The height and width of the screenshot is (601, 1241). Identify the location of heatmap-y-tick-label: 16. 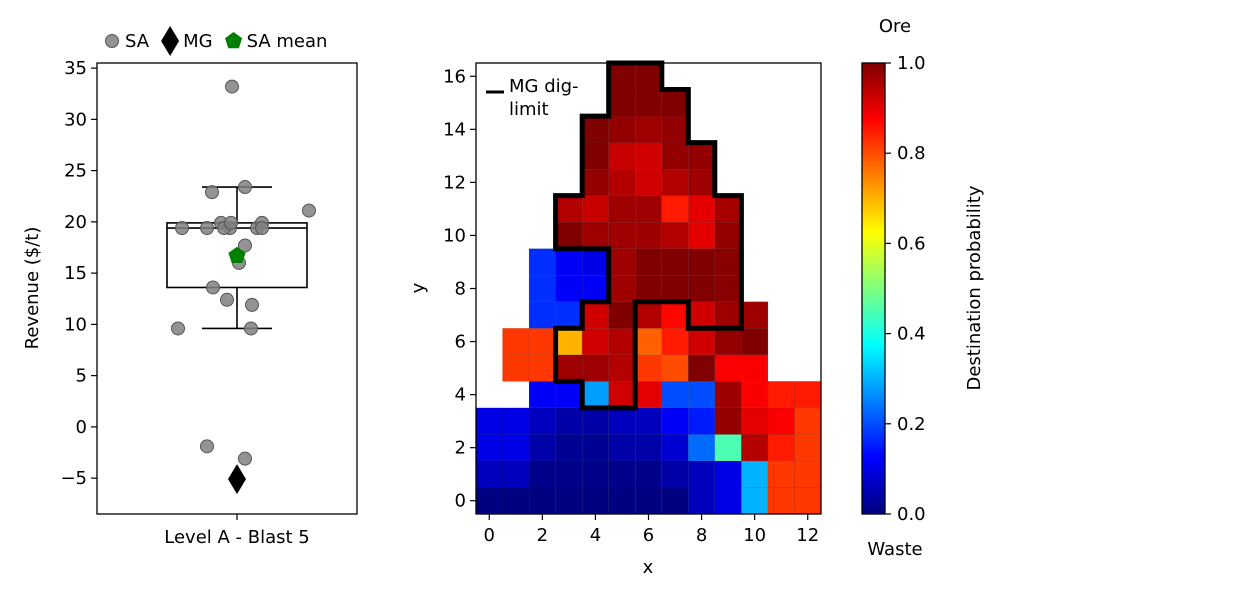
(454, 76).